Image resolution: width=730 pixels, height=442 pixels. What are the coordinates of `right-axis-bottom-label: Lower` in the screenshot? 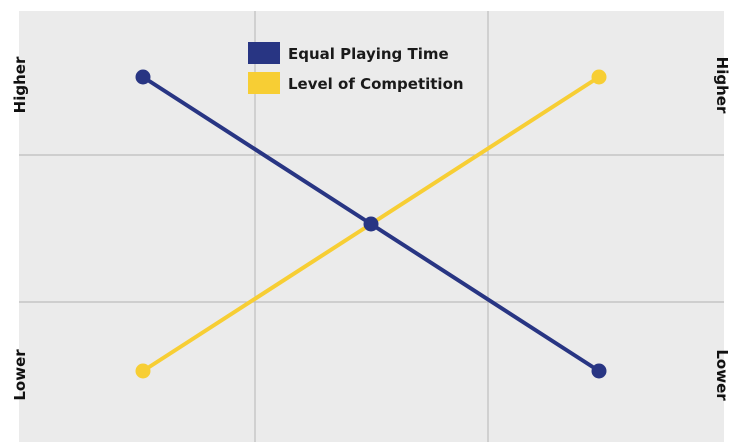 It's located at (721, 375).